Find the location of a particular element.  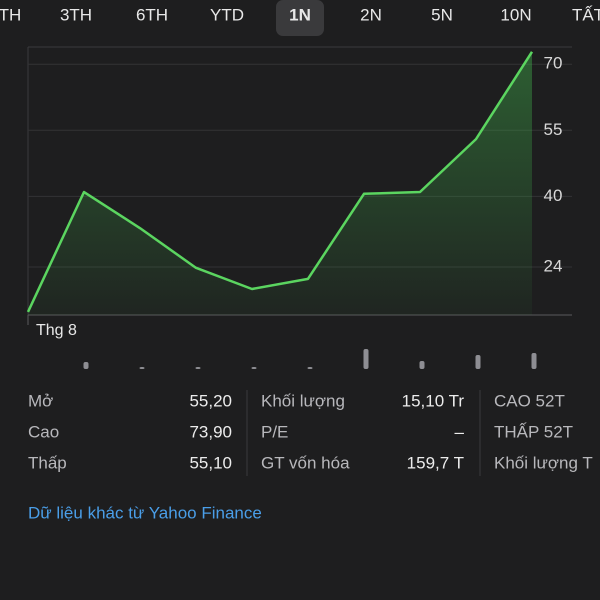

range-tab: 10N is located at coordinates (515, 14).